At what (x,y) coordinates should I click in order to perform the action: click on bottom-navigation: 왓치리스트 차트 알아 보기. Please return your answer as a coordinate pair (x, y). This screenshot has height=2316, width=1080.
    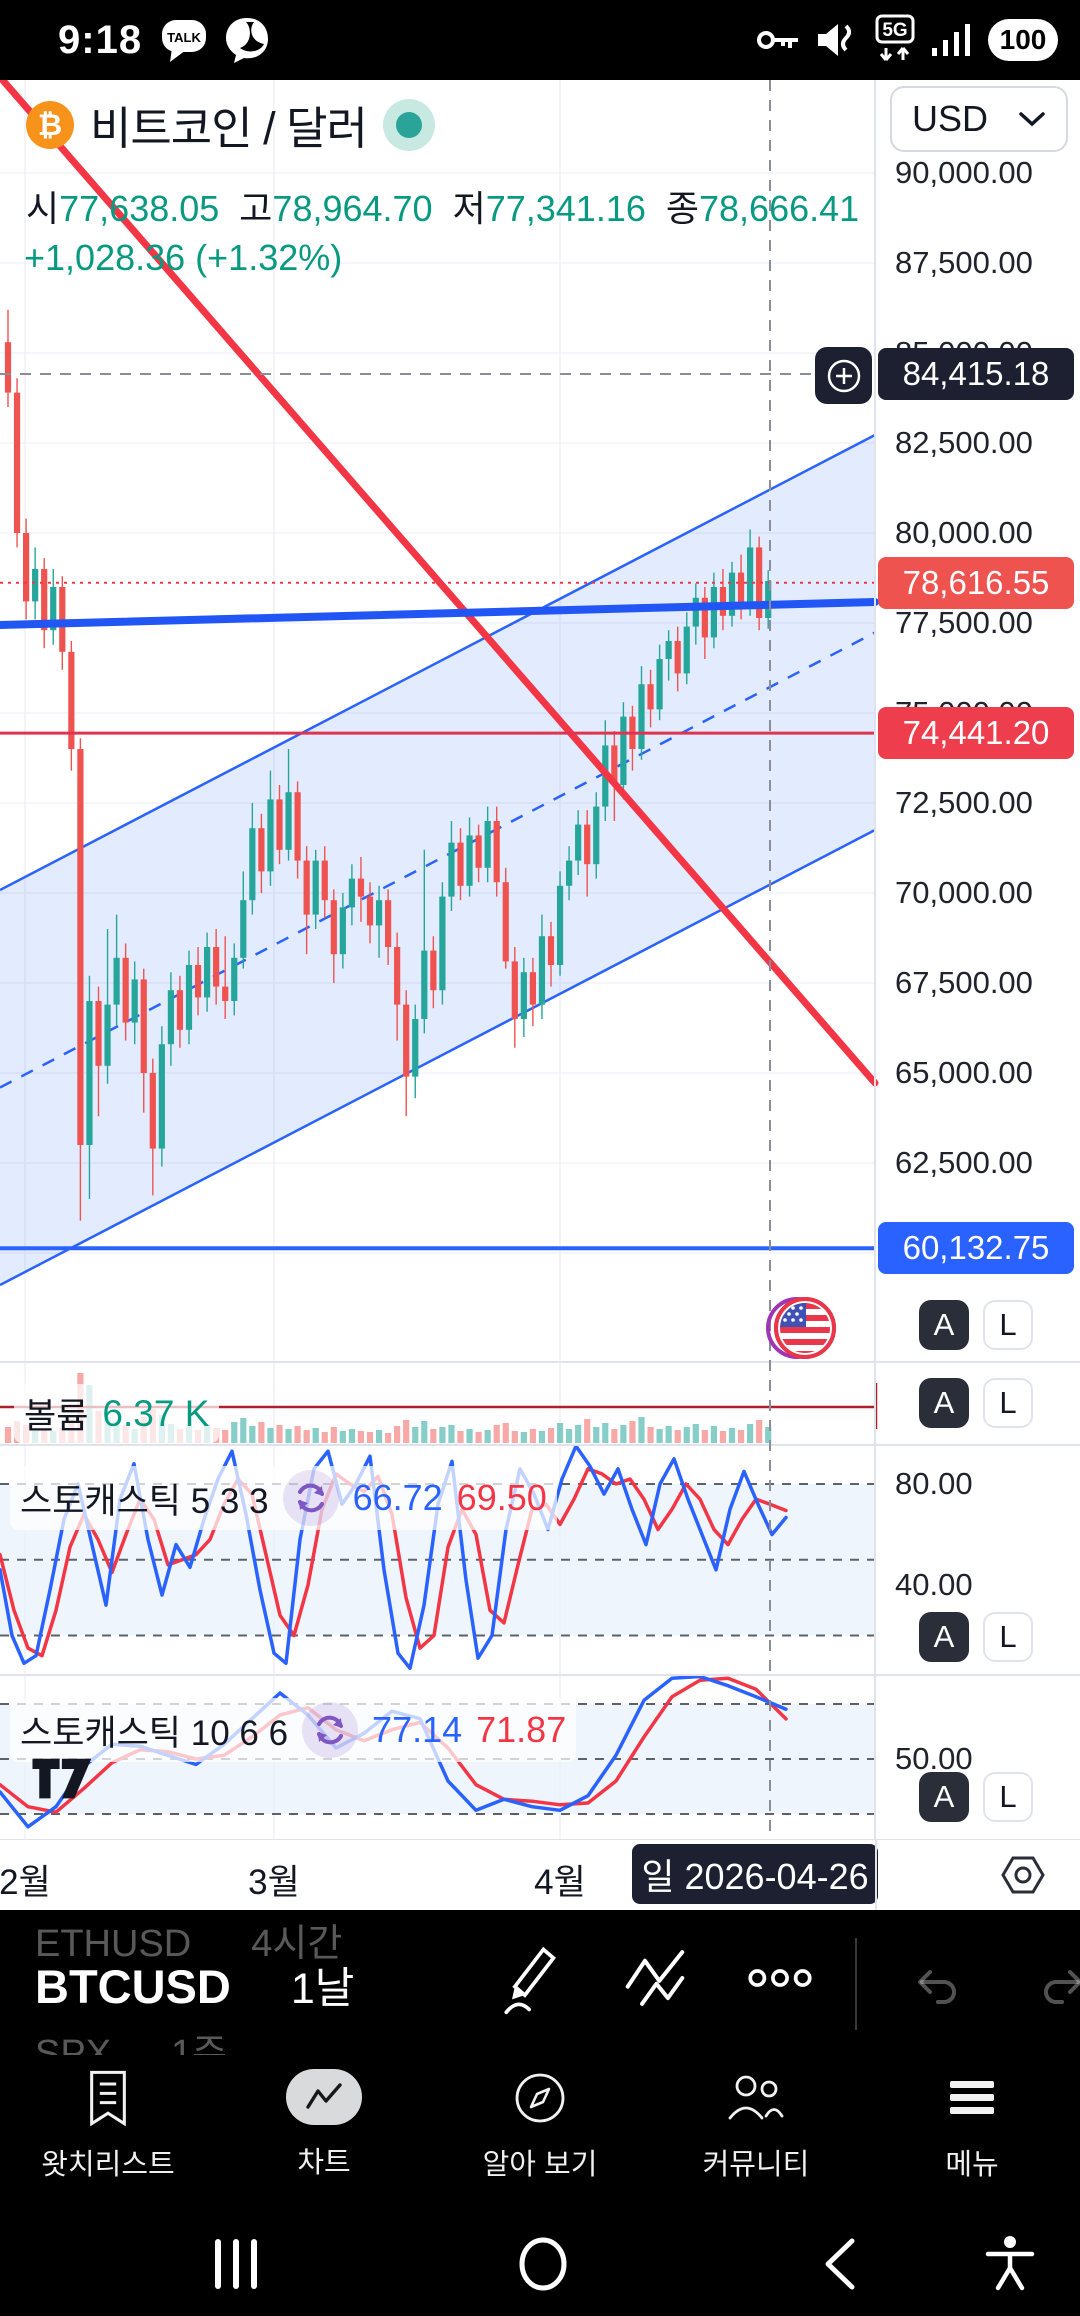
    Looking at the image, I should click on (540, 2133).